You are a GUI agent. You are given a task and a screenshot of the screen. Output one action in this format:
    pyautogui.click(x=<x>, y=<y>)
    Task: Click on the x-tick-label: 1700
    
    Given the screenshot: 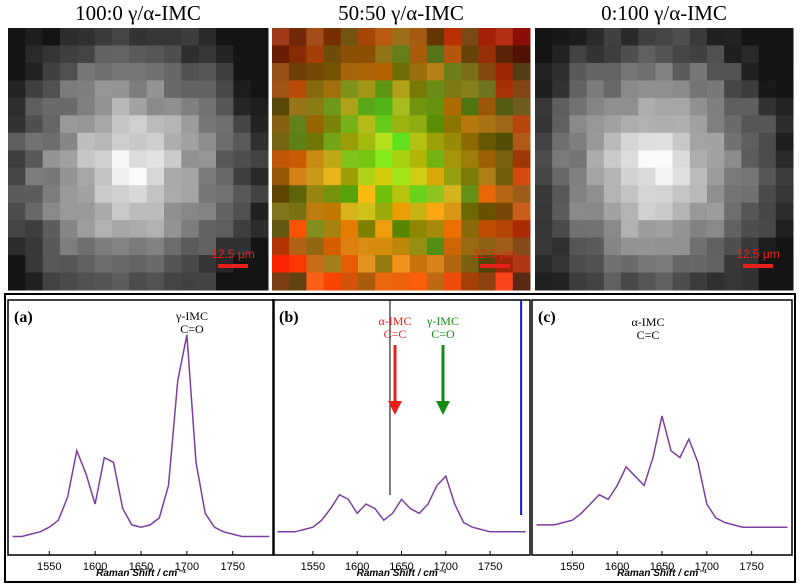 What is the action you would take?
    pyautogui.click(x=187, y=567)
    